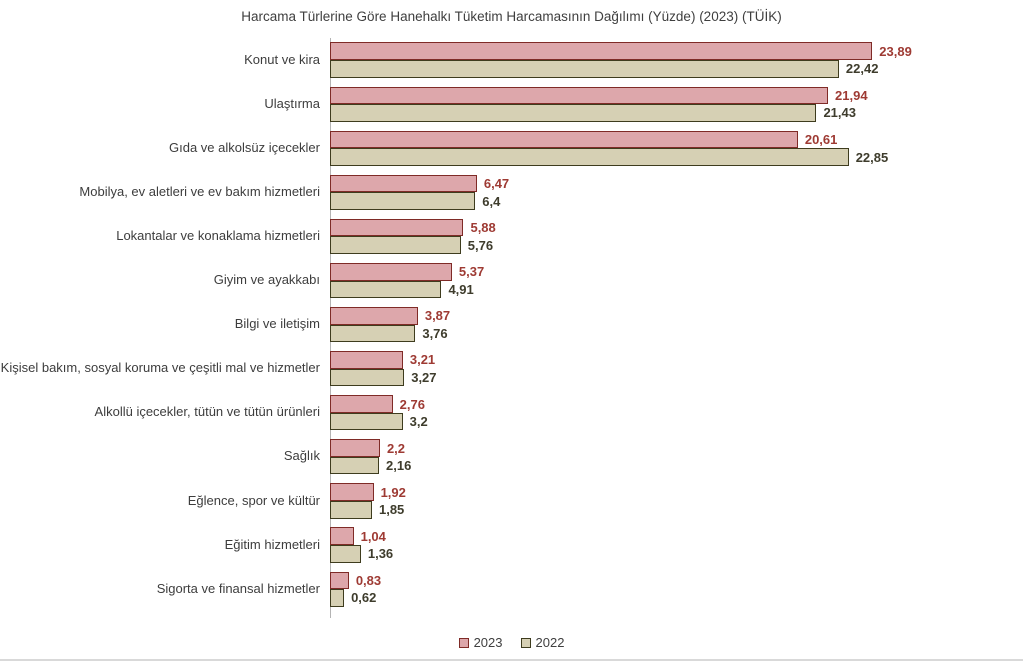 The width and height of the screenshot is (1023, 663). Describe the element at coordinates (511, 660) in the screenshot. I see `bottom-divider` at that location.